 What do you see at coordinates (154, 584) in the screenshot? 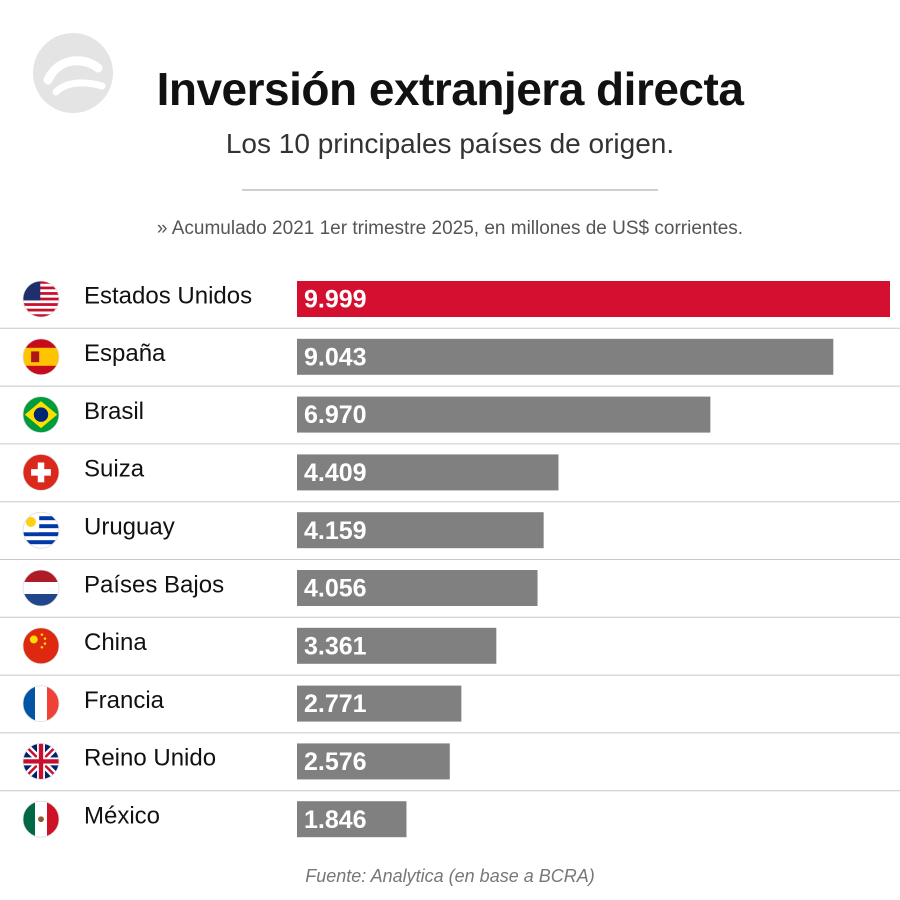
I see `country-label: Países Bajos` at bounding box center [154, 584].